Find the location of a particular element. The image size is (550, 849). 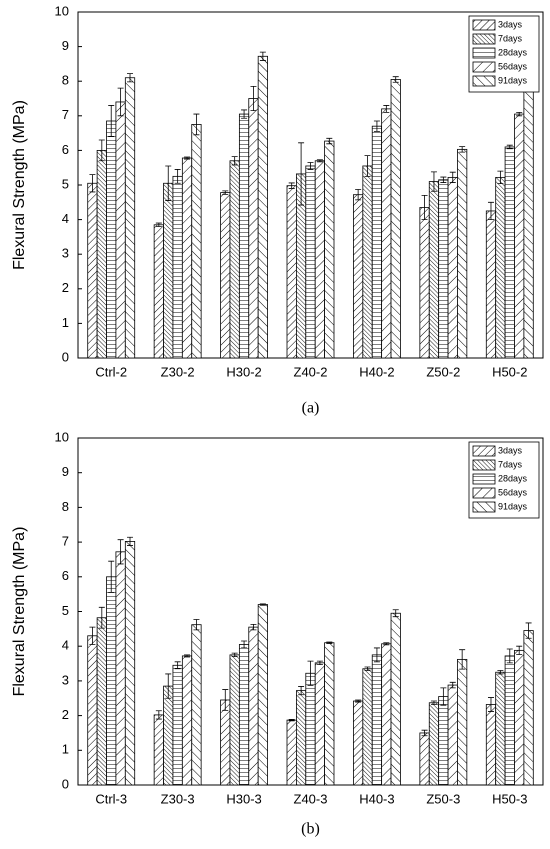

caption: (b) is located at coordinates (310, 829).